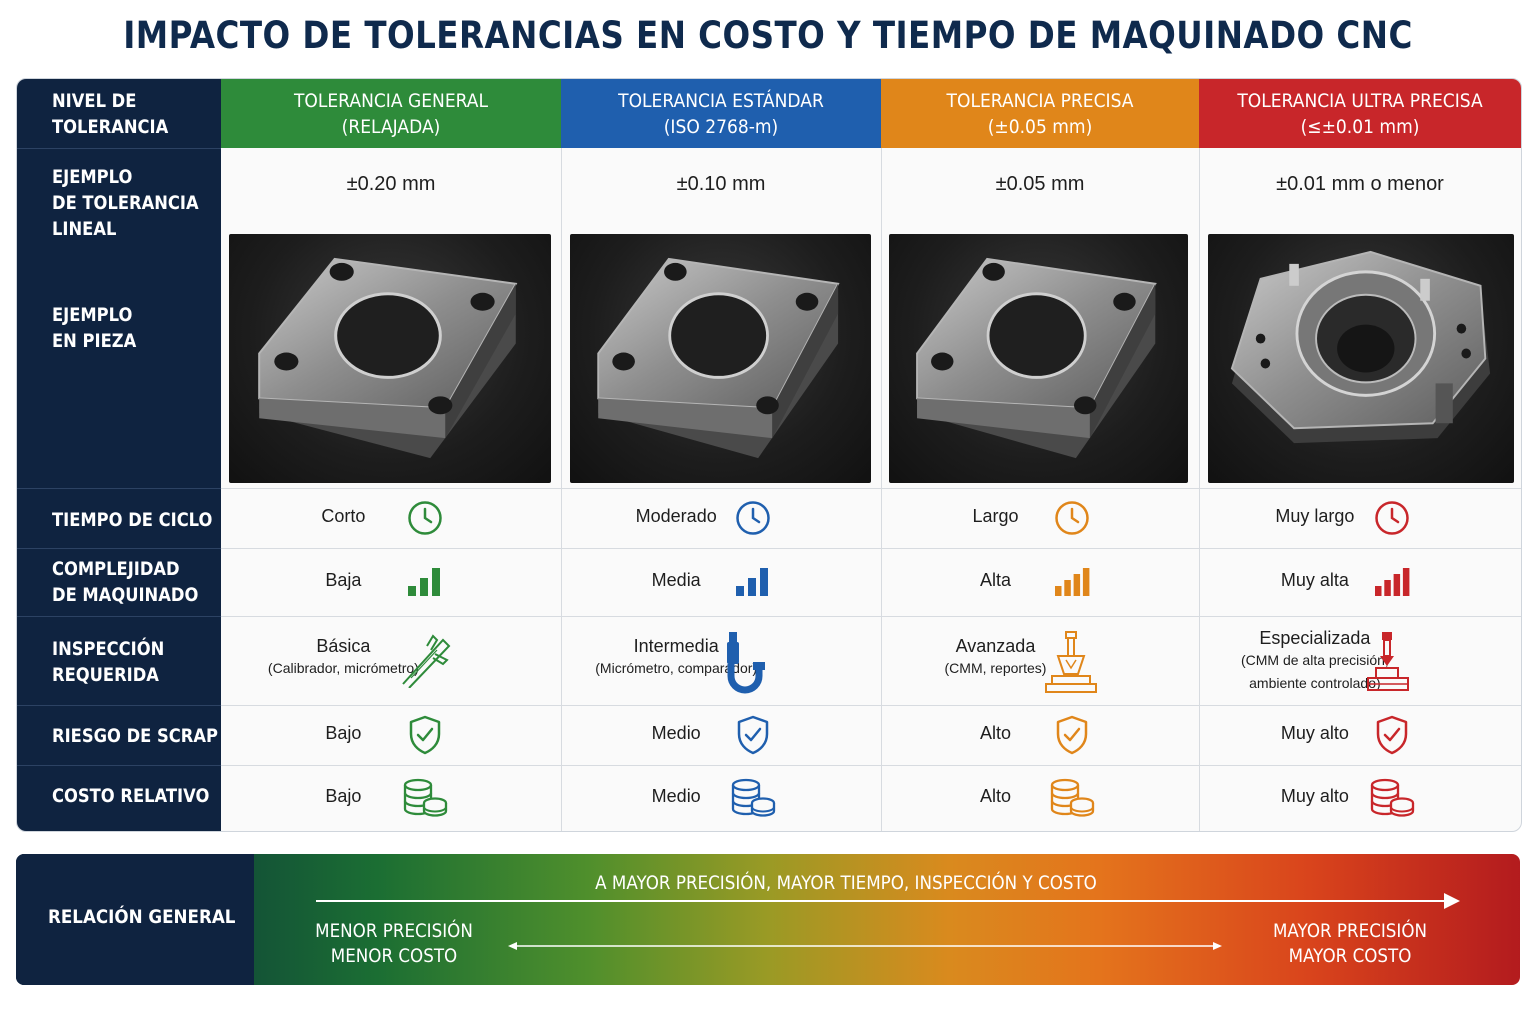  What do you see at coordinates (343, 580) in the screenshot?
I see `complexity-value: Baja` at bounding box center [343, 580].